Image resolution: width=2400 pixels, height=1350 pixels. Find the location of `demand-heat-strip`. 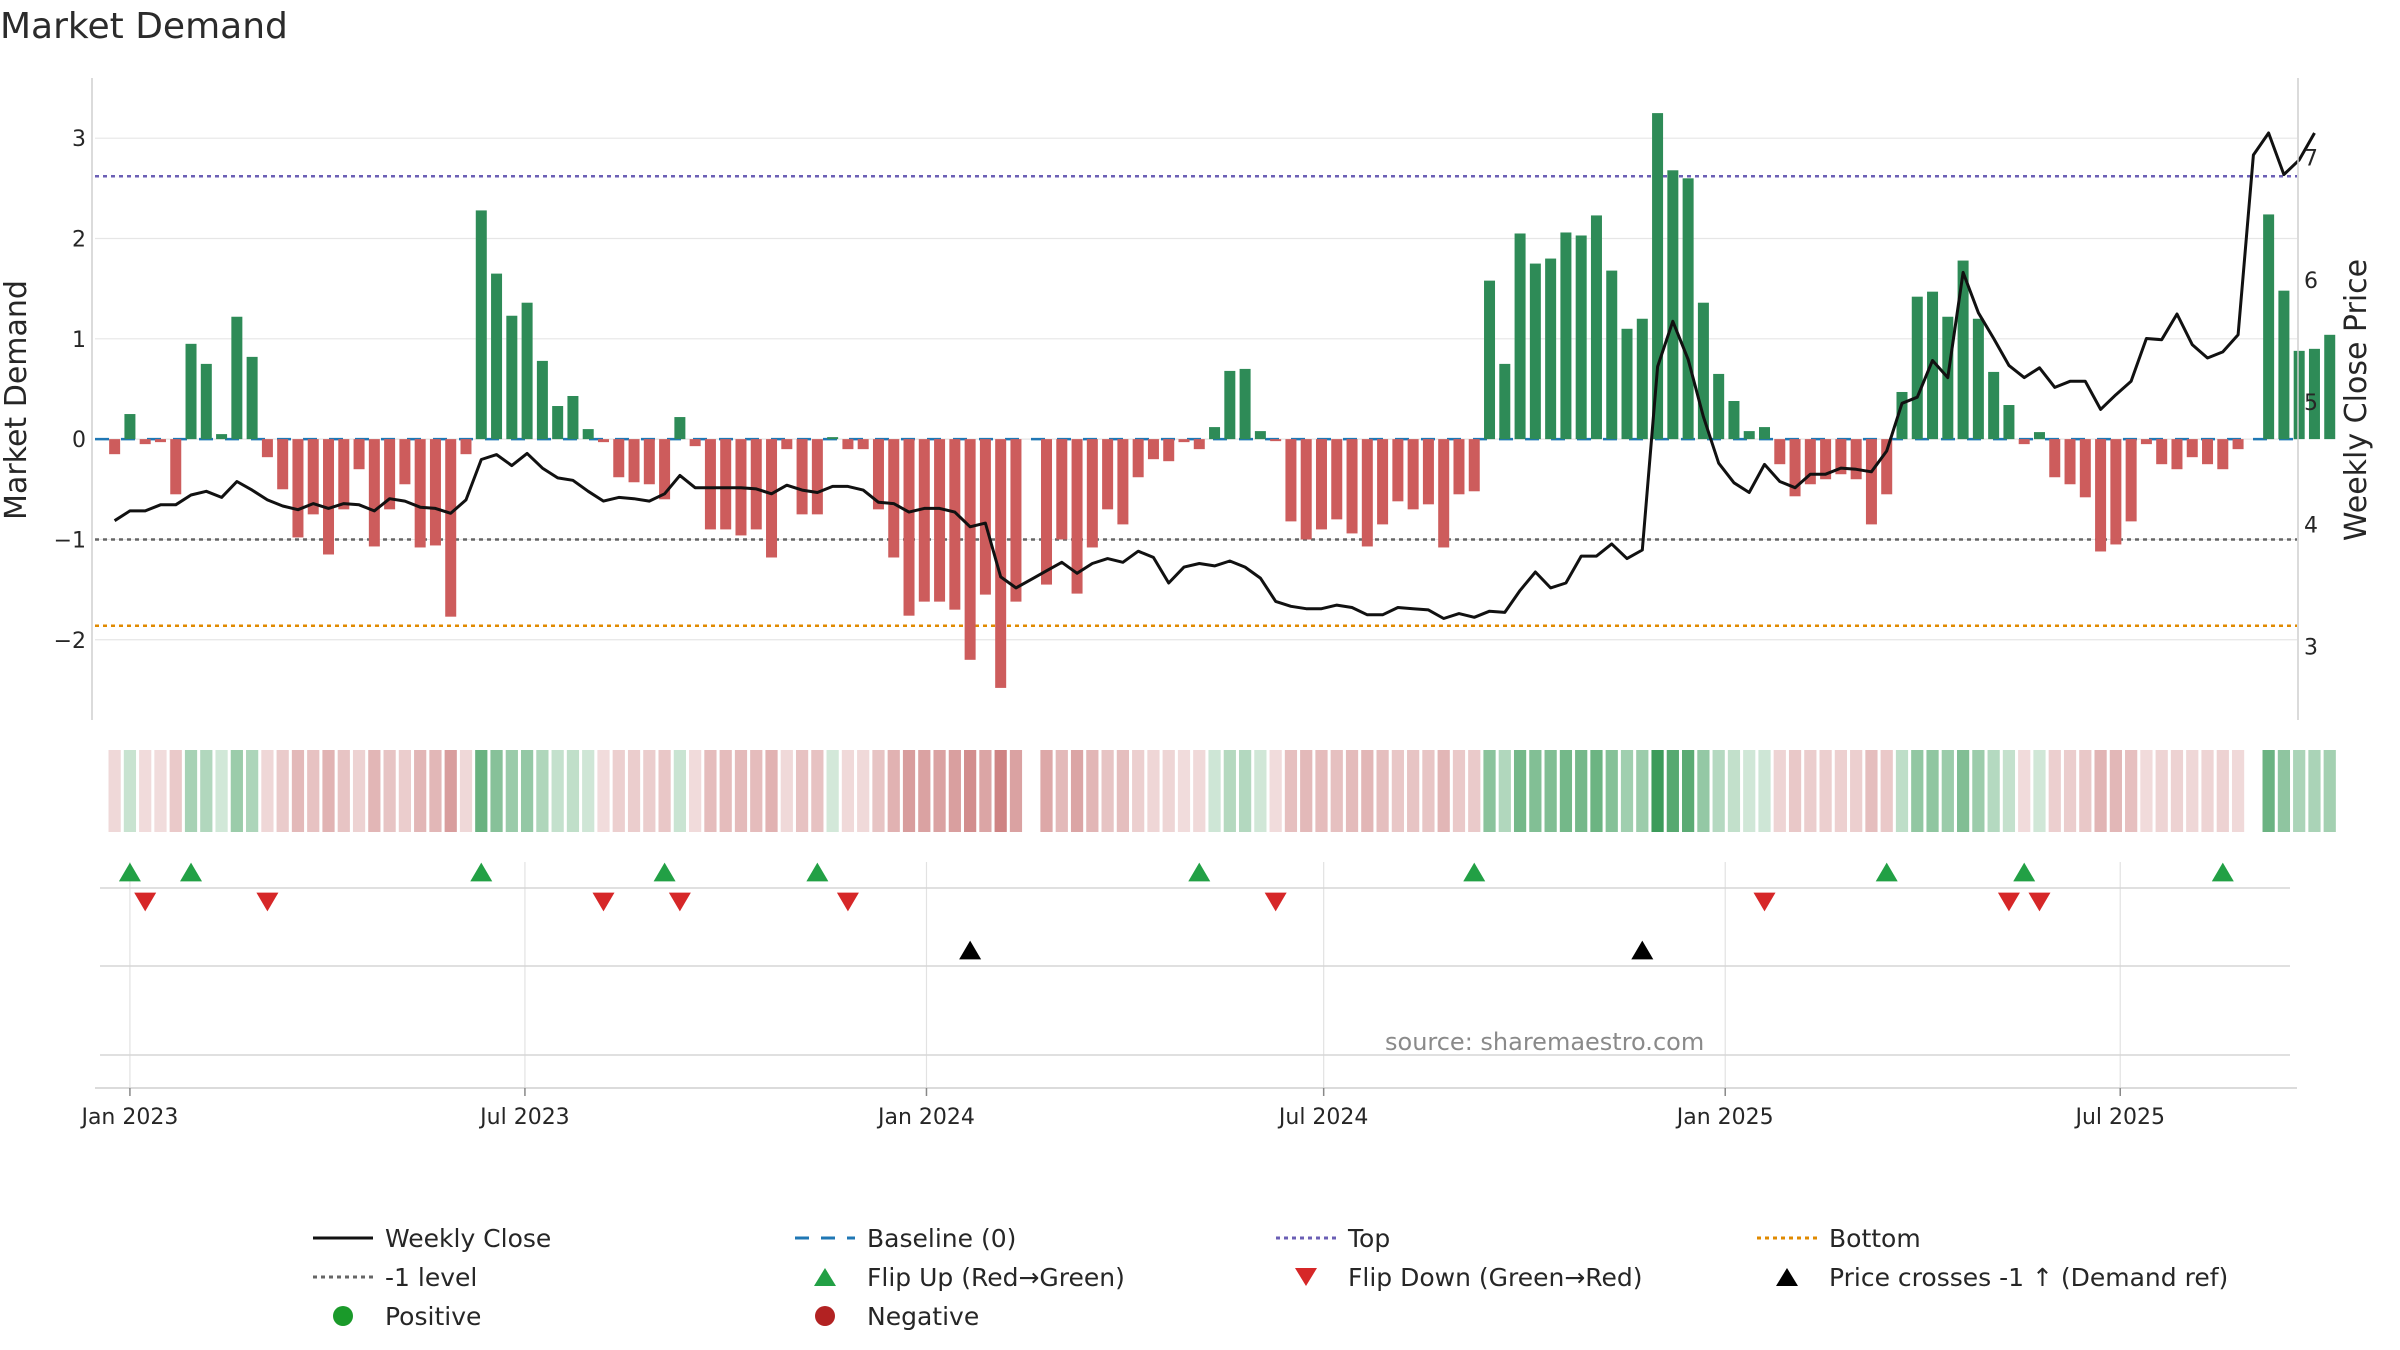

demand-heat-strip is located at coordinates (1222, 791).